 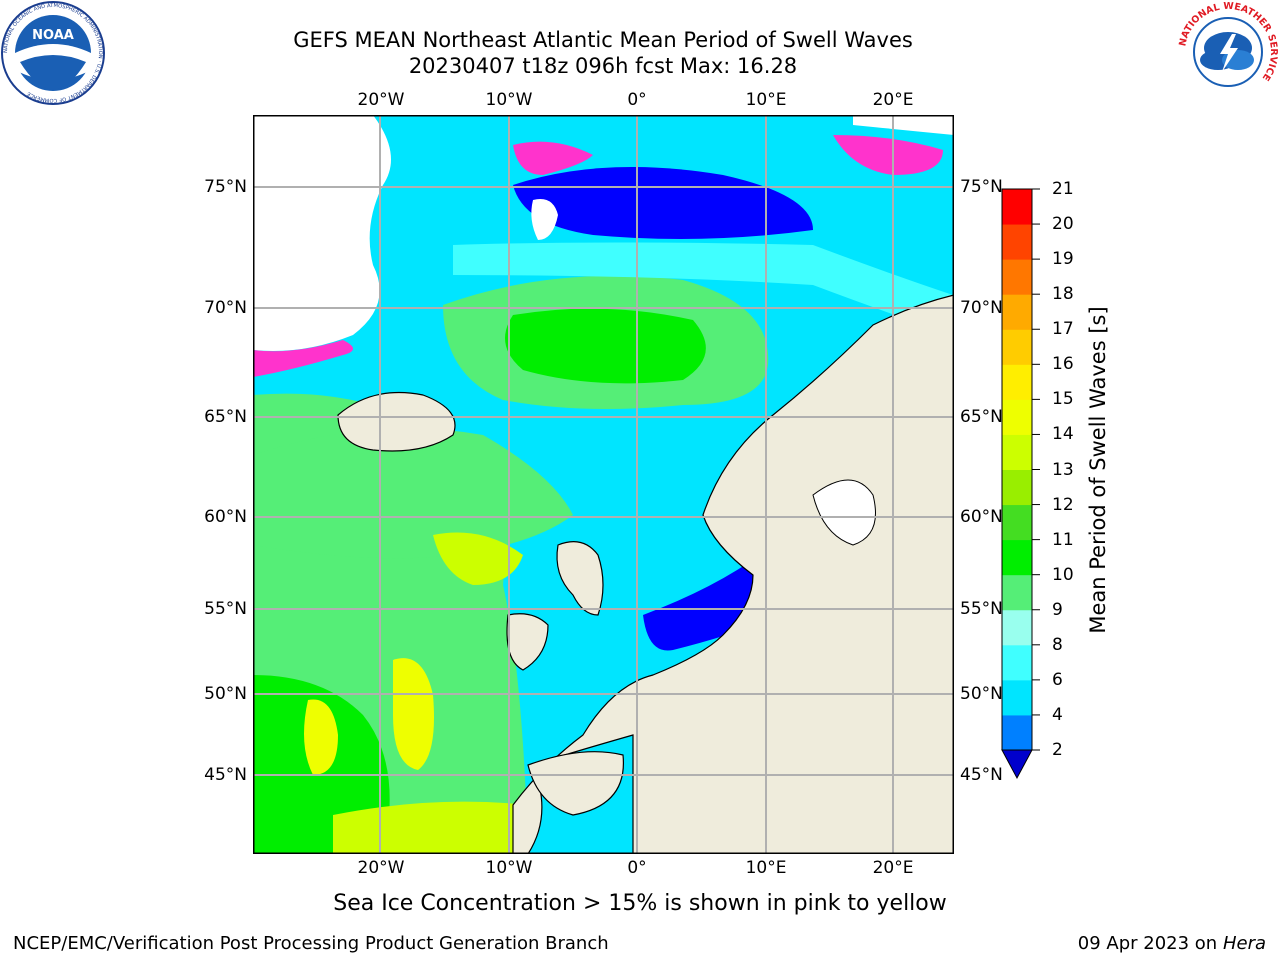 I want to click on colorbar-tick-label: 21, so click(x=1063, y=189).